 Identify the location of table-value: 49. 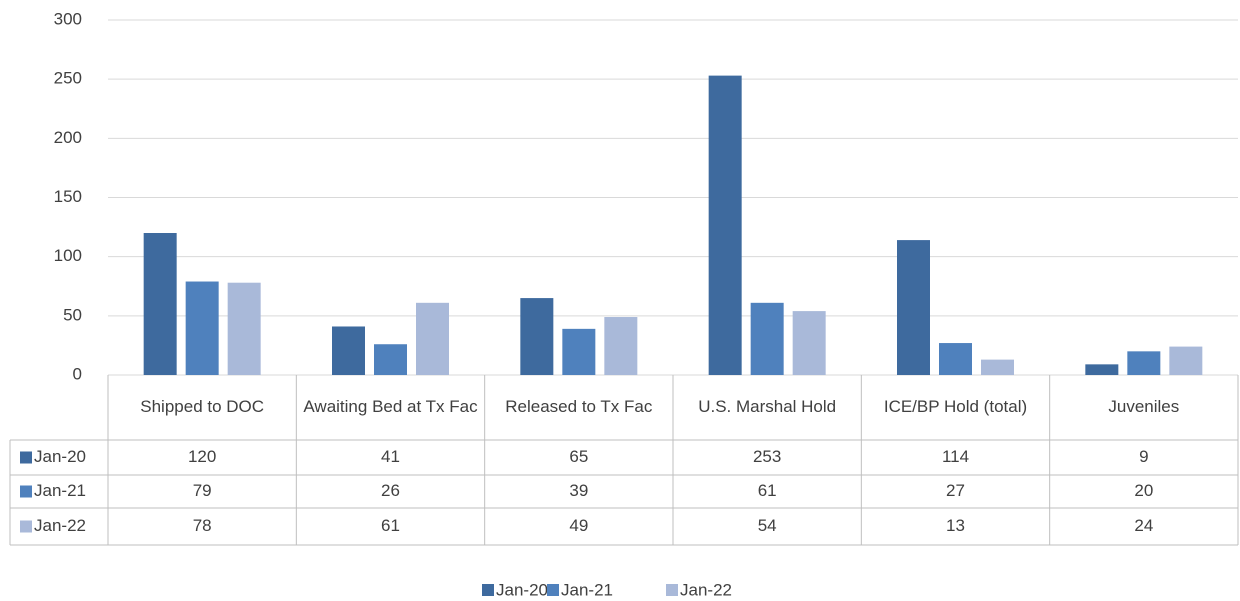
(578, 525).